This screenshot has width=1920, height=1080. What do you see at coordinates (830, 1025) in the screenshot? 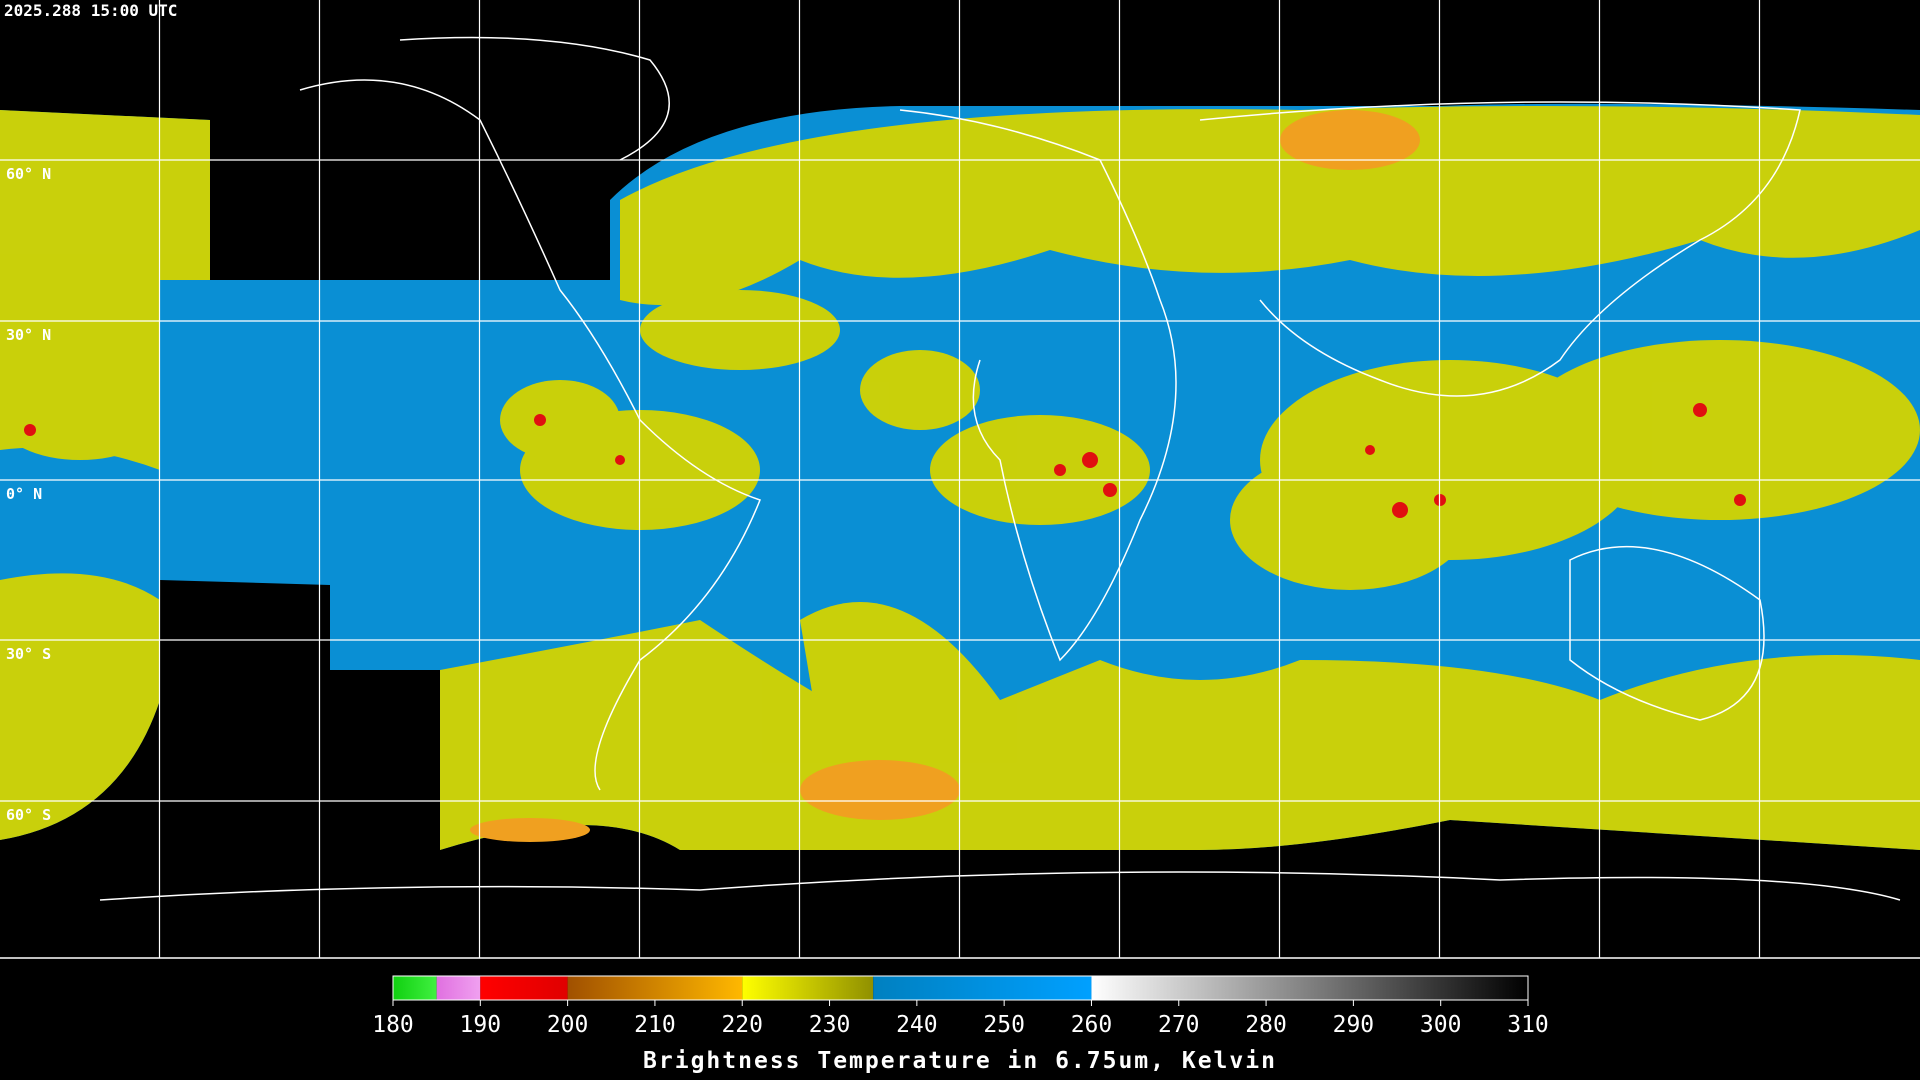
I see `colorbar-tick-label: 230` at bounding box center [830, 1025].